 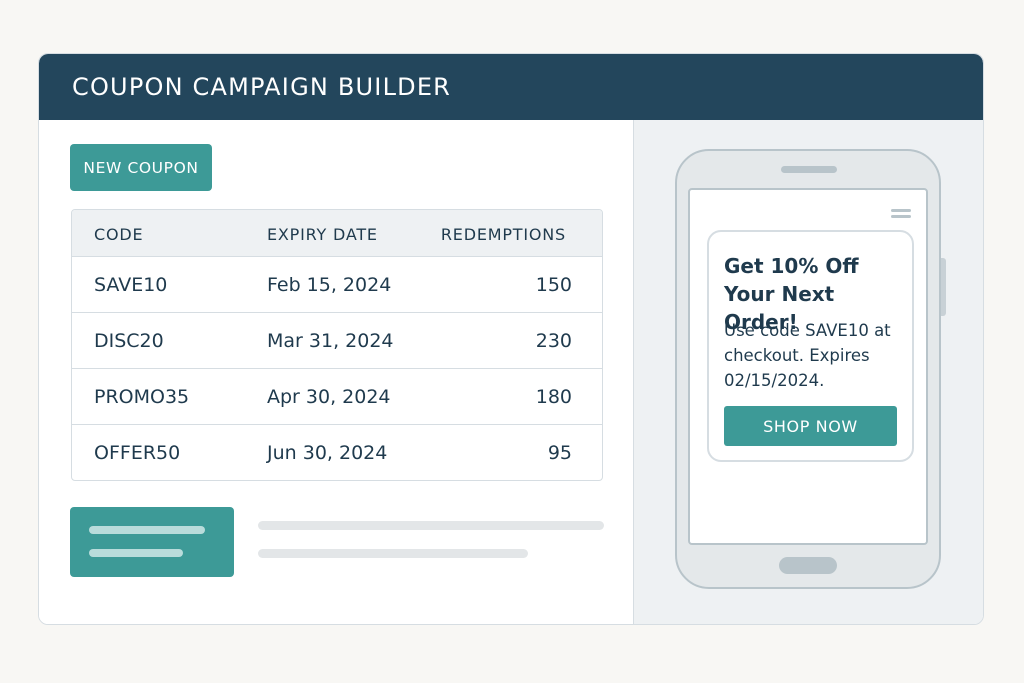 I want to click on redemption-count: 230, so click(x=553, y=341).